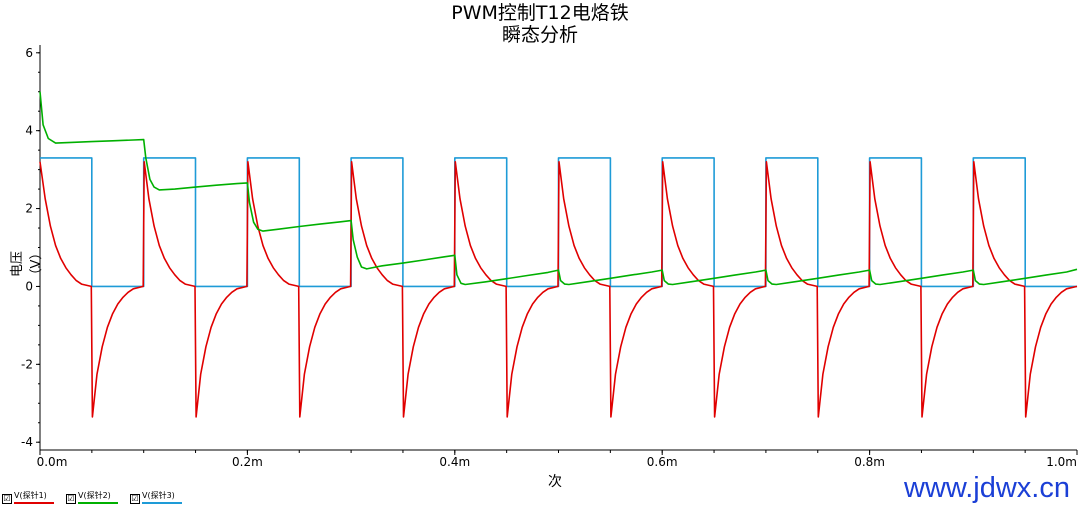  I want to click on y-tick-label: -2, so click(27, 364).